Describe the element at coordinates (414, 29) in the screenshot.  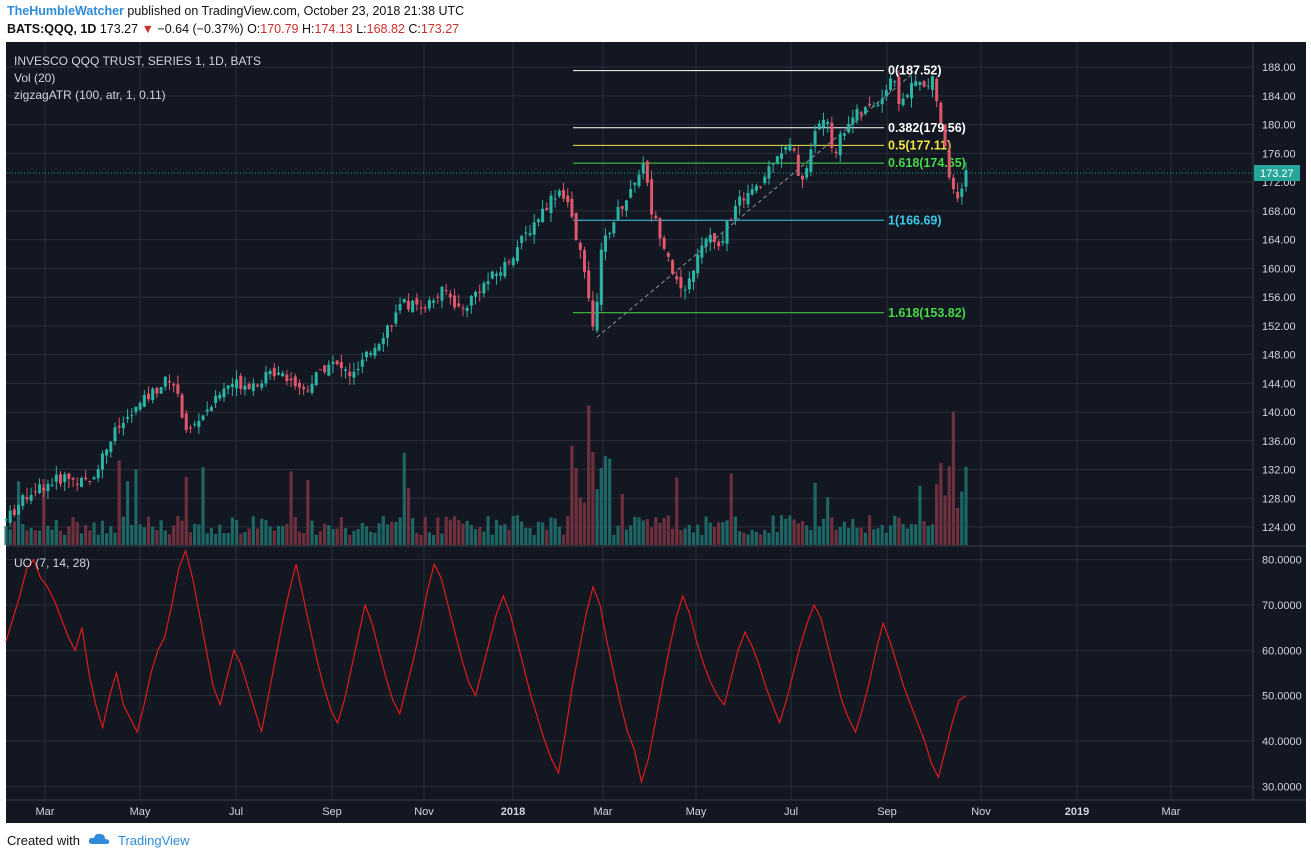
I see `close-label: C:` at that location.